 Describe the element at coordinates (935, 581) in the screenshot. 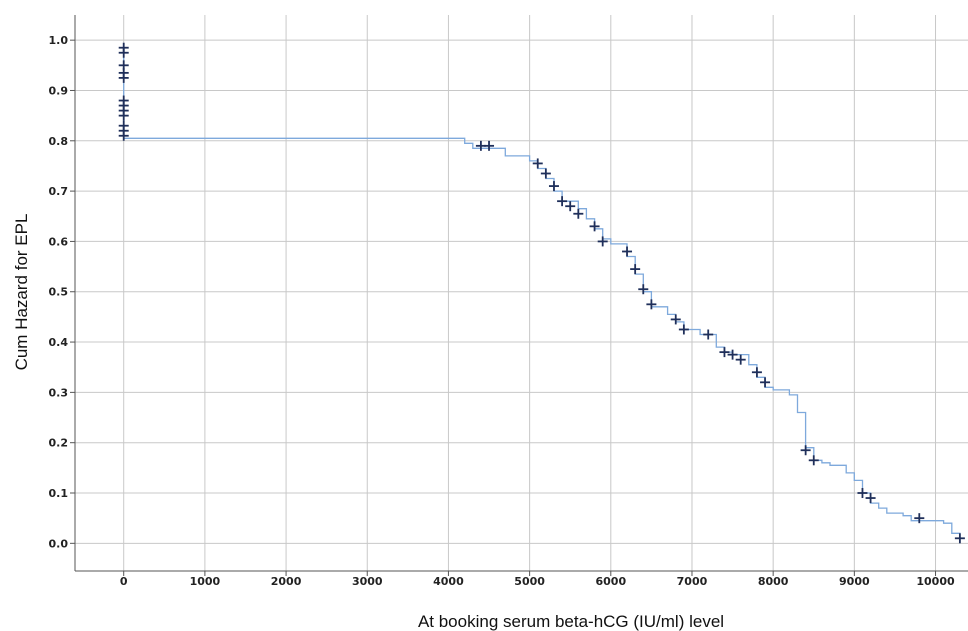

I see `x-tick-label: 10000` at that location.